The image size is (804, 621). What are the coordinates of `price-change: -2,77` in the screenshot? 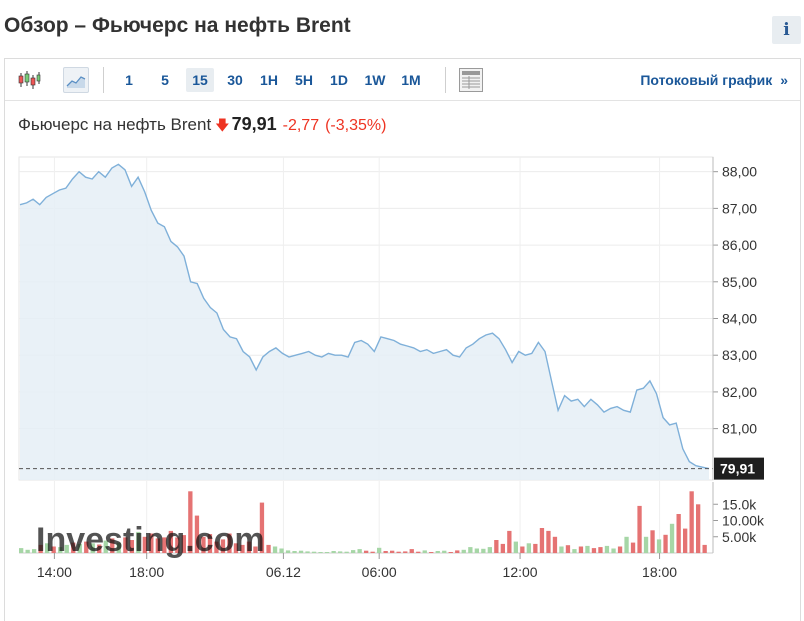 It's located at (301, 125).